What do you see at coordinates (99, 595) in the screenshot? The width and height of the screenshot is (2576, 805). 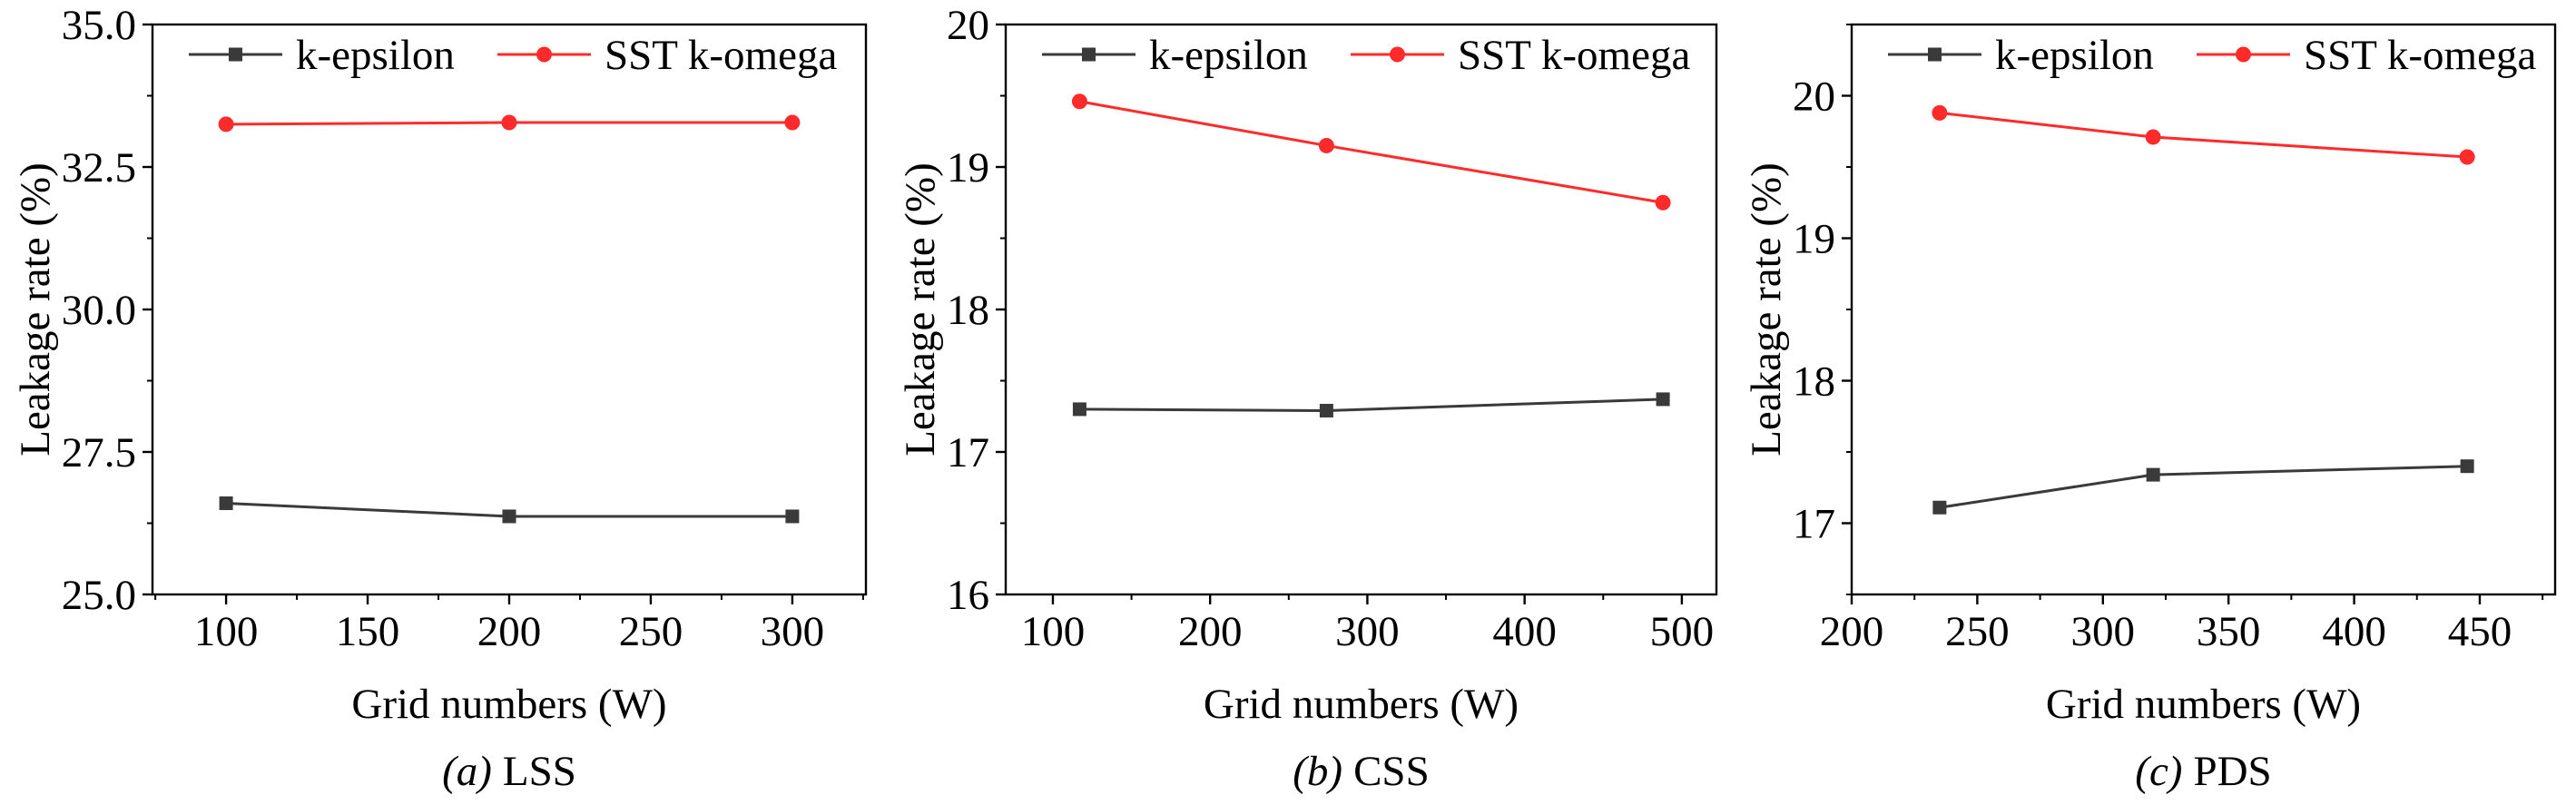 I see `y-tick-label: 25.0` at bounding box center [99, 595].